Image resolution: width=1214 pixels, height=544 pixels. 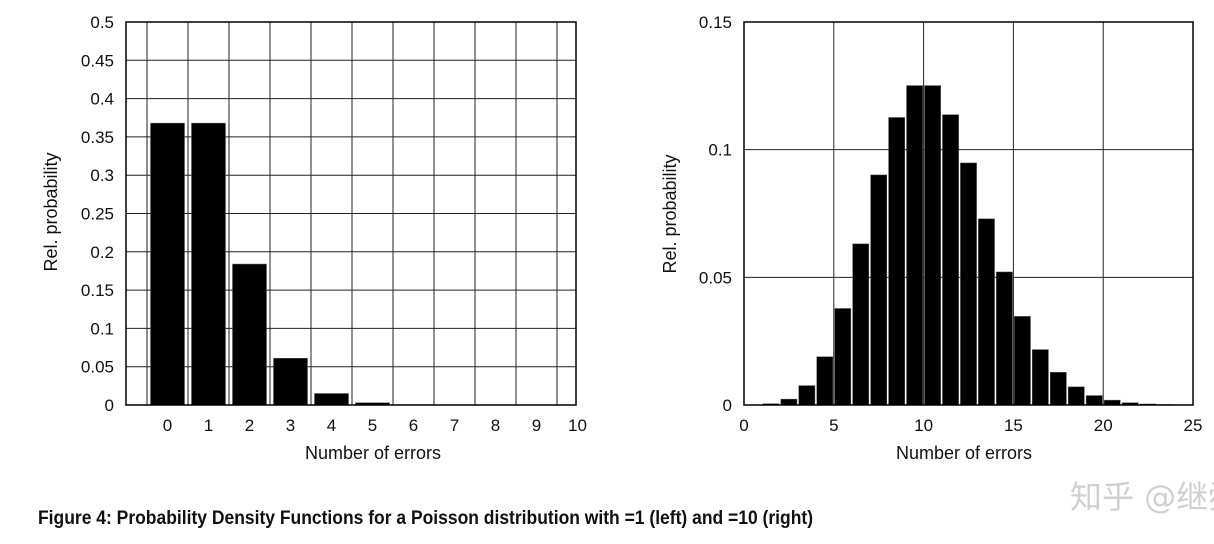 I want to click on right-y-axis-label: Rel. probability, so click(x=670, y=213).